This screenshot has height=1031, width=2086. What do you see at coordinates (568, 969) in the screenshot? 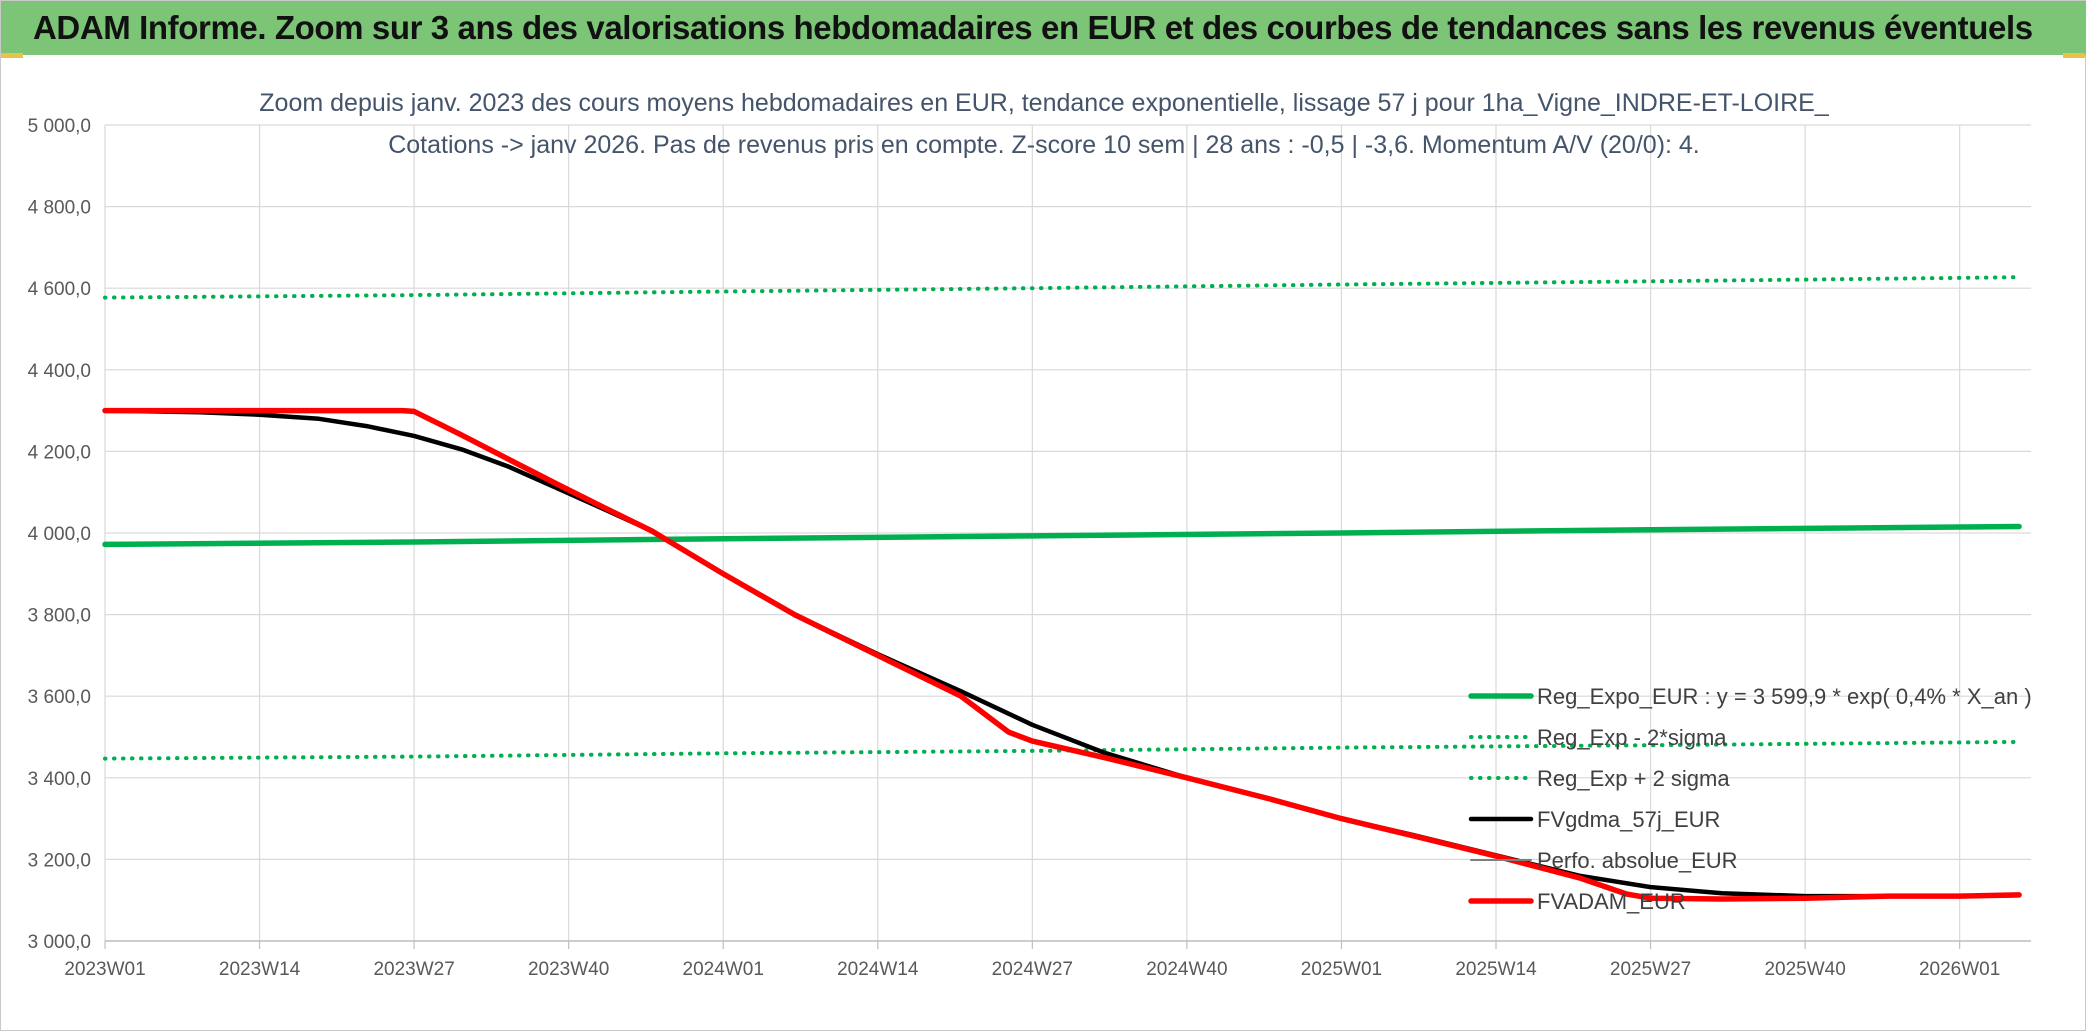
I see `x-tick-label: 2023W40` at bounding box center [568, 969].